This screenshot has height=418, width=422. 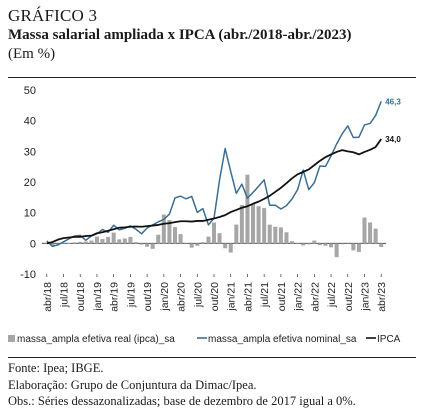 I want to click on bar-set/21, so click(x=275, y=235).